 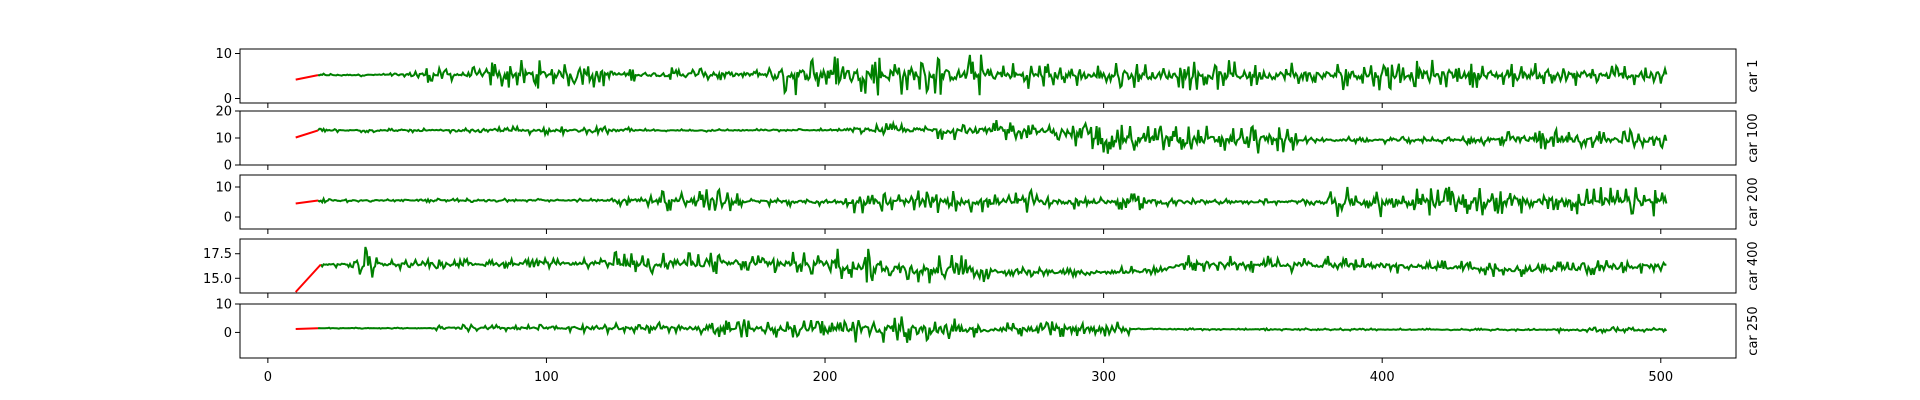 What do you see at coordinates (1753, 76) in the screenshot?
I see `row-label: car 1` at bounding box center [1753, 76].